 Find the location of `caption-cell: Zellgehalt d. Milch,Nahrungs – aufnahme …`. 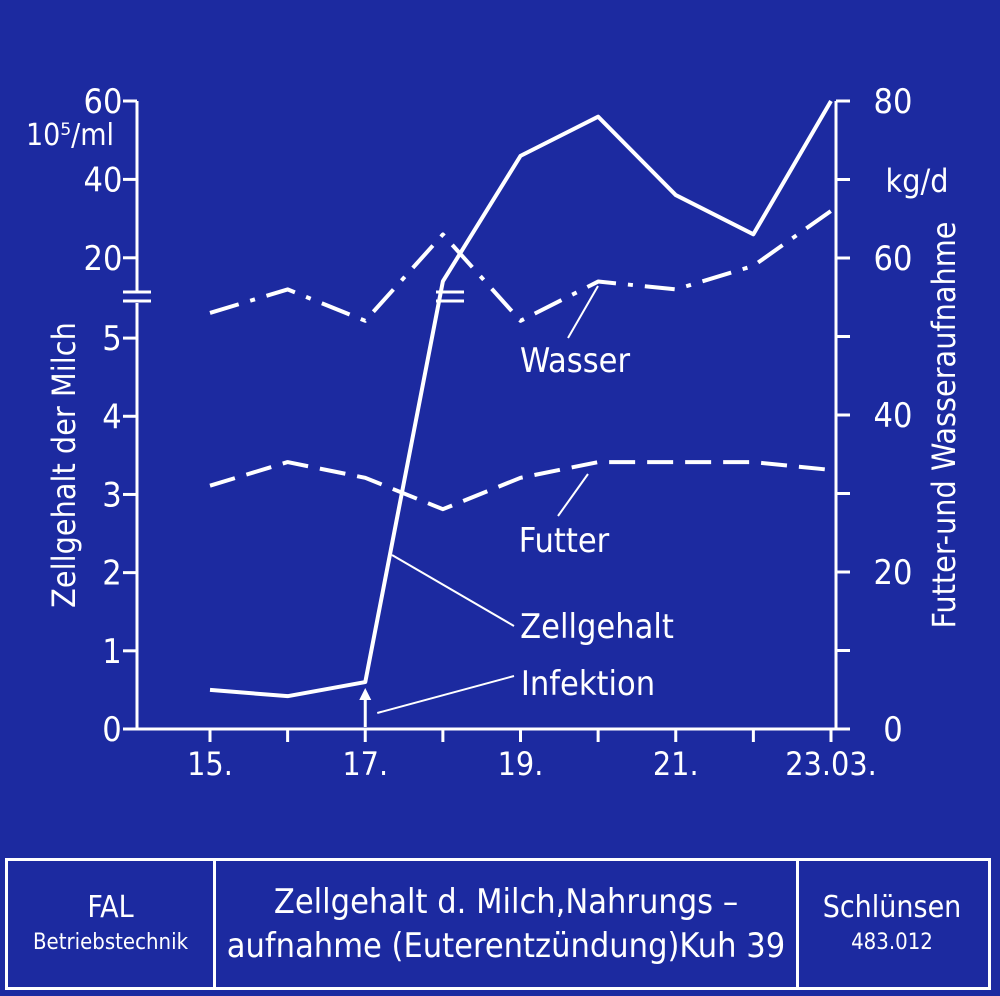

caption-cell: Zellgehalt d. Milch,Nahrungs – aufnahme … is located at coordinates (506, 924).